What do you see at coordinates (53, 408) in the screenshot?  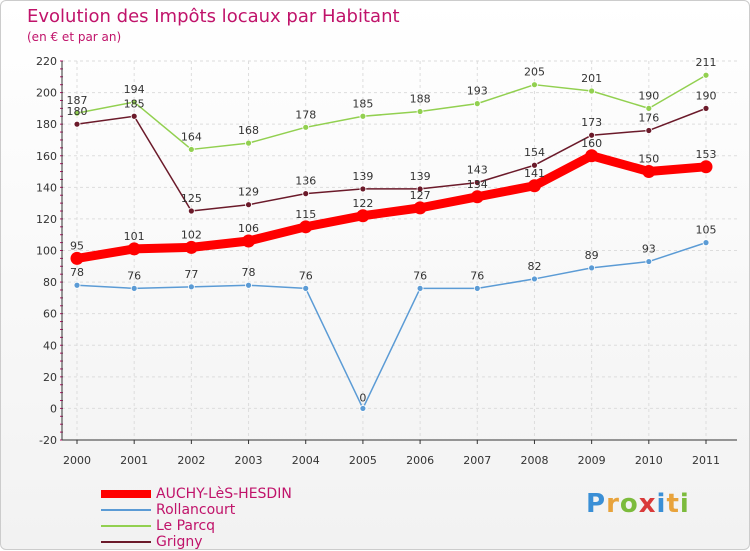 I see `y-tick-label: 0` at bounding box center [53, 408].